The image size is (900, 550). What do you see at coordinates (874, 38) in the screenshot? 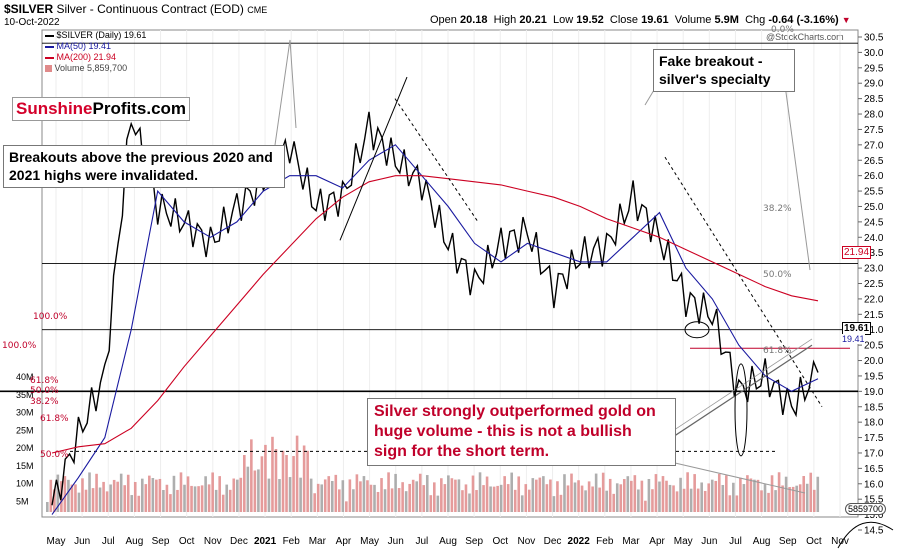
I see `y-tick-label: 30.5` at bounding box center [874, 38].